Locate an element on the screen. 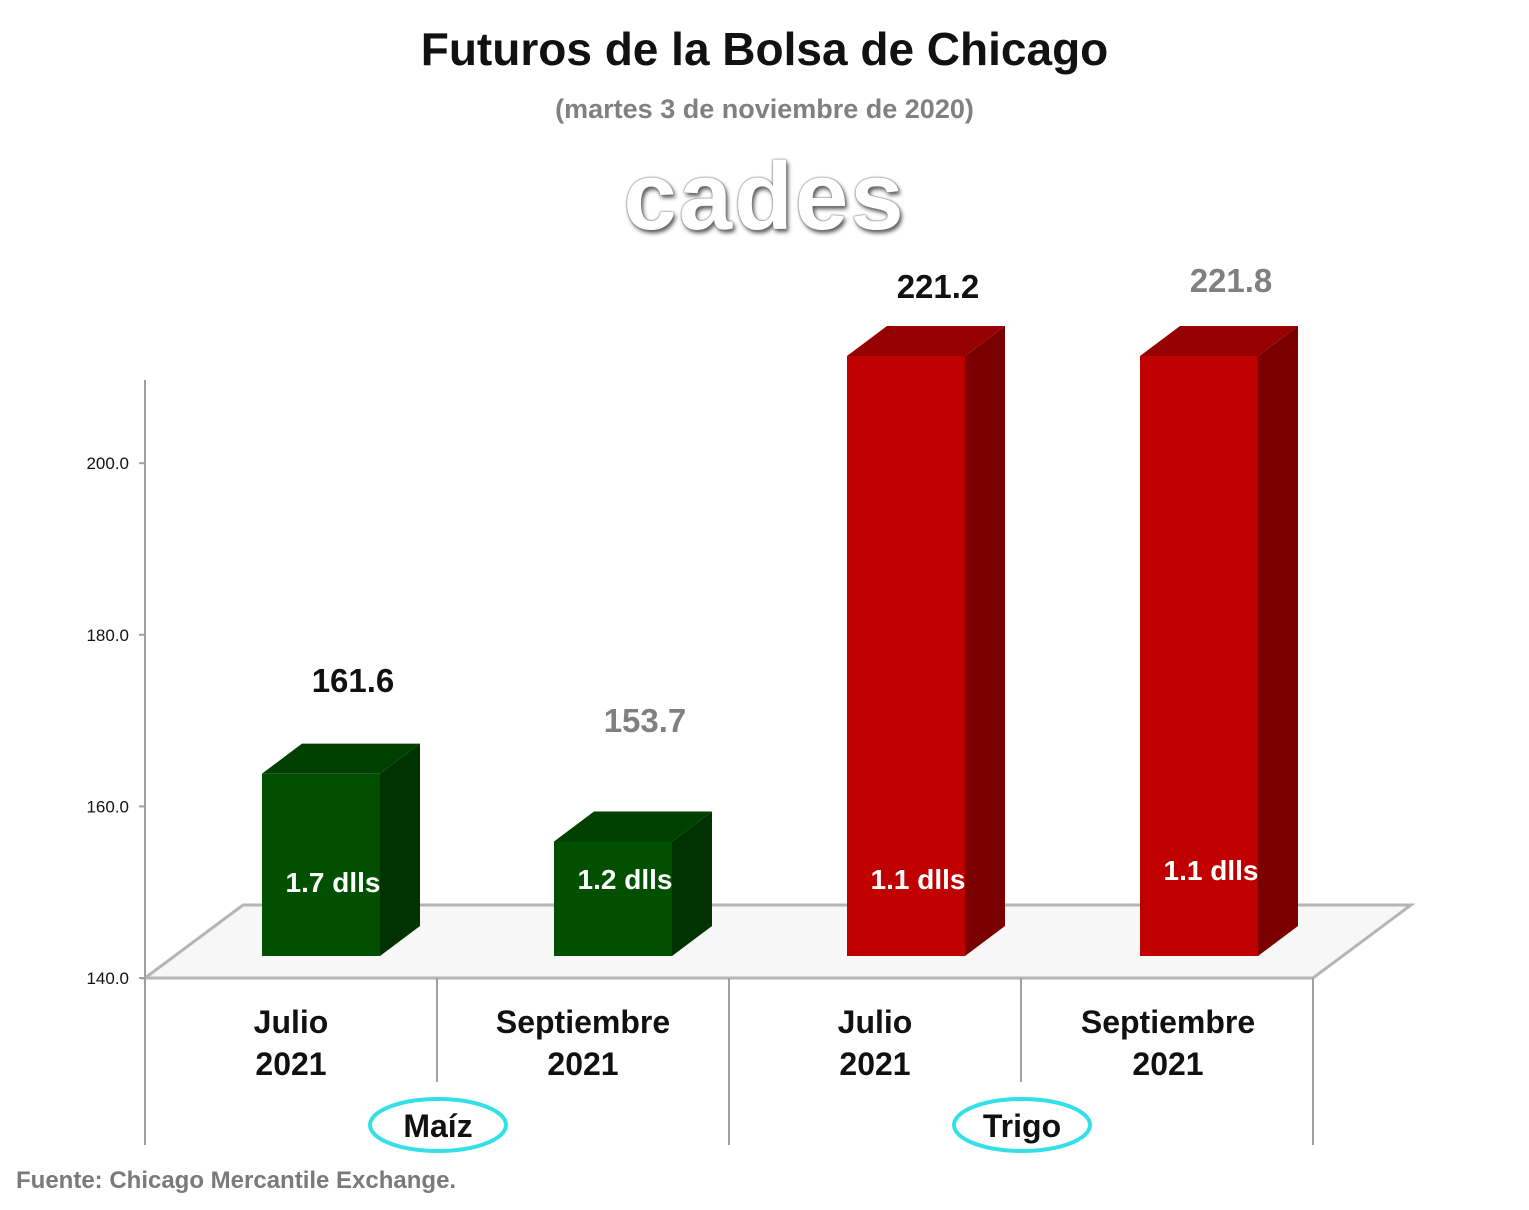 Image resolution: width=1529 pixels, height=1210 pixels. group-label: Maíz is located at coordinates (437, 1126).